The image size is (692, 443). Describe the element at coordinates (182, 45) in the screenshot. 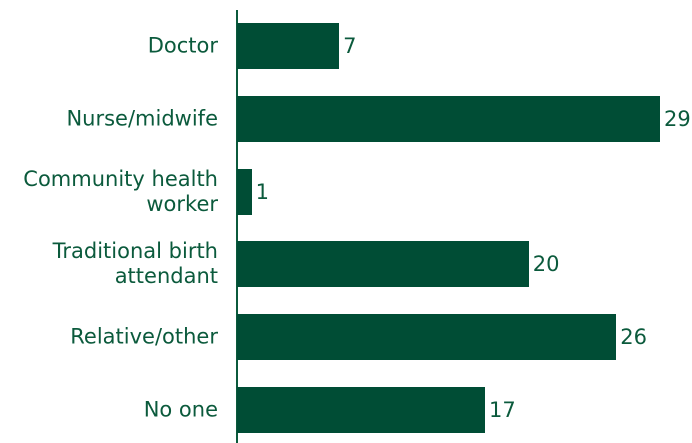

I see `category-label: Doctor` at that location.